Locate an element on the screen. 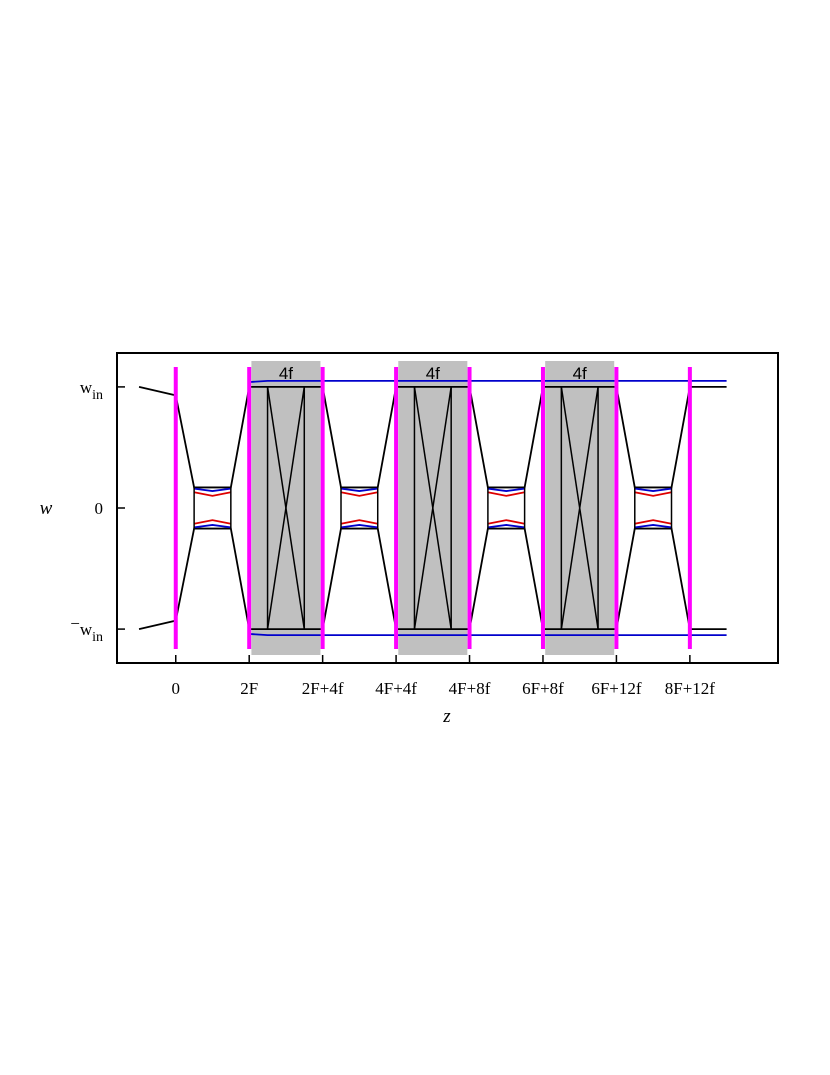 The width and height of the screenshot is (830, 1075). x-tick-label: 2F+4f is located at coordinates (323, 688).